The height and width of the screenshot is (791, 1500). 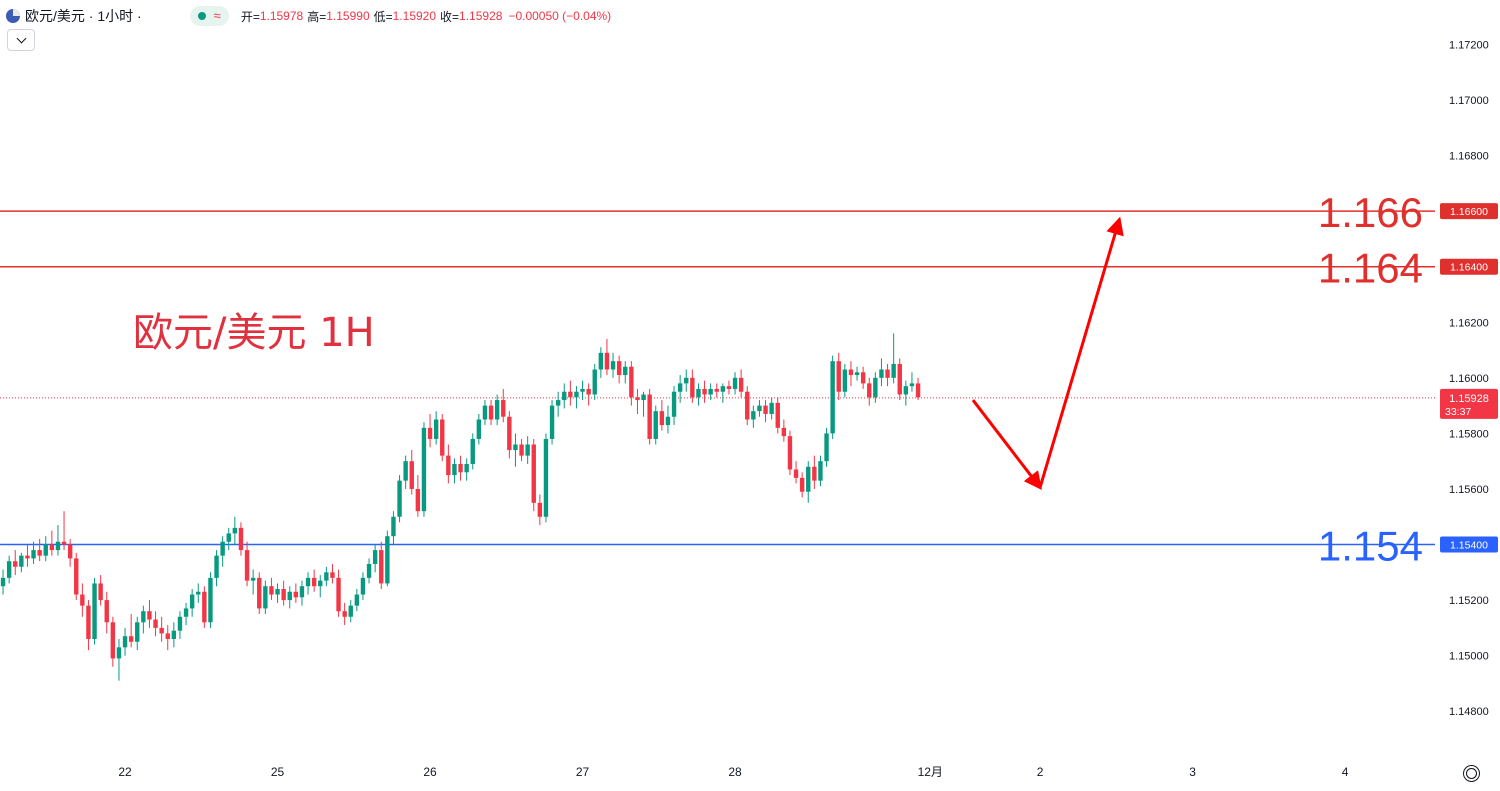 I want to click on y-tick-label: 1.17200, so click(x=1469, y=45).